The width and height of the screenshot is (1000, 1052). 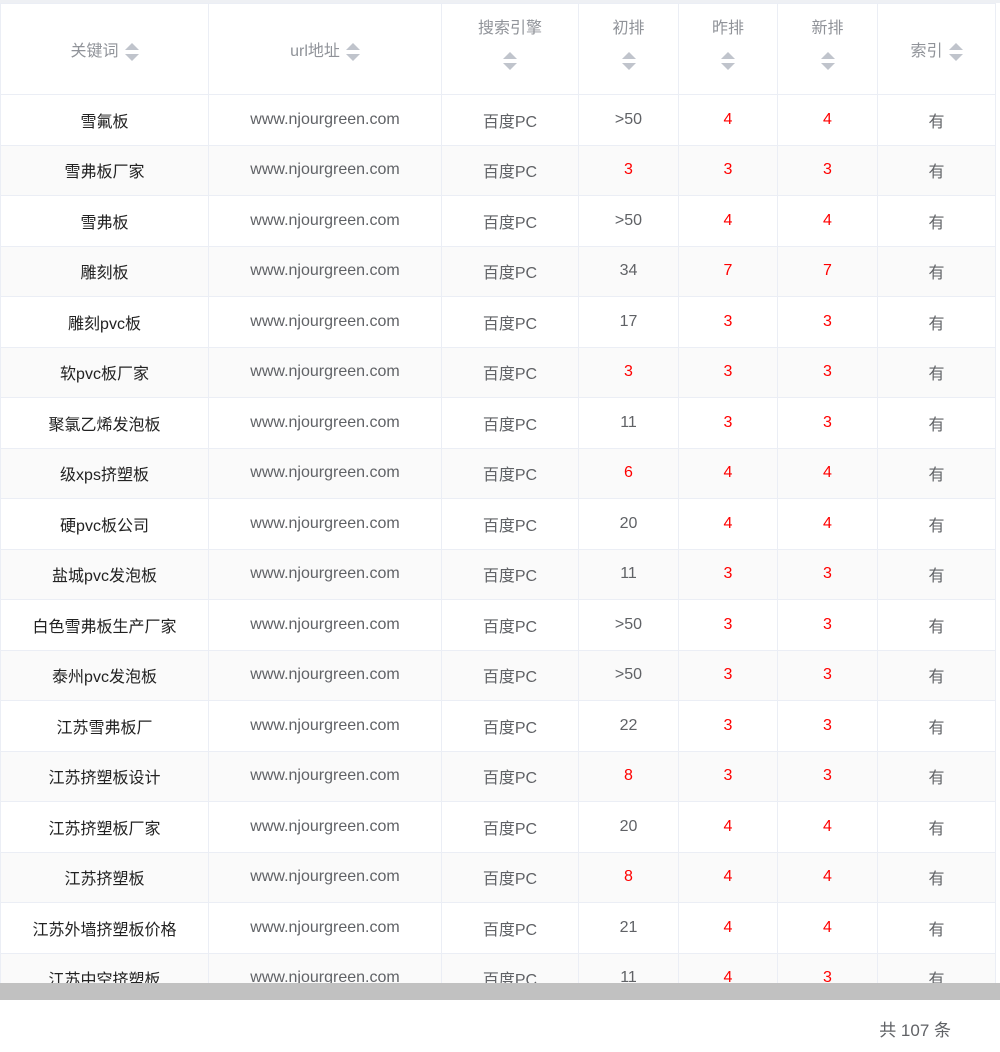 I want to click on table-row: 江苏挤塑板 www.njourgreen.com 百度PC 8 4 4 有, so click(x=498, y=877).